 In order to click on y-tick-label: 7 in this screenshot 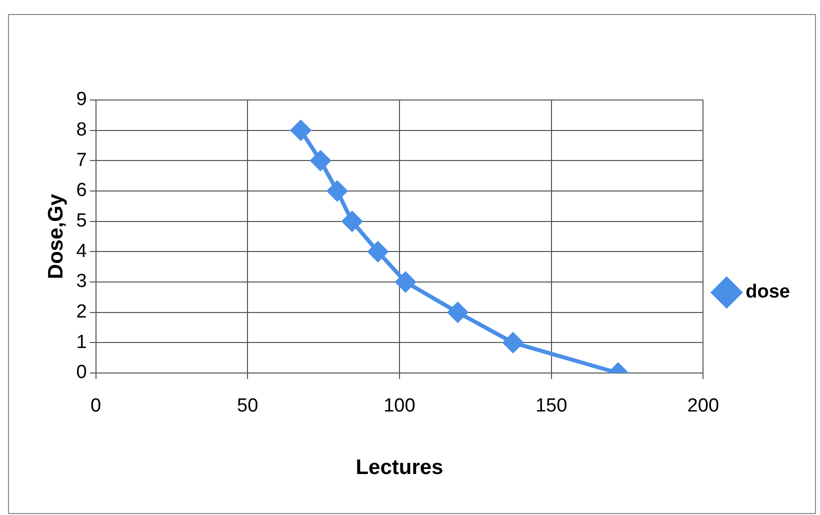, I will do `click(81, 160)`.